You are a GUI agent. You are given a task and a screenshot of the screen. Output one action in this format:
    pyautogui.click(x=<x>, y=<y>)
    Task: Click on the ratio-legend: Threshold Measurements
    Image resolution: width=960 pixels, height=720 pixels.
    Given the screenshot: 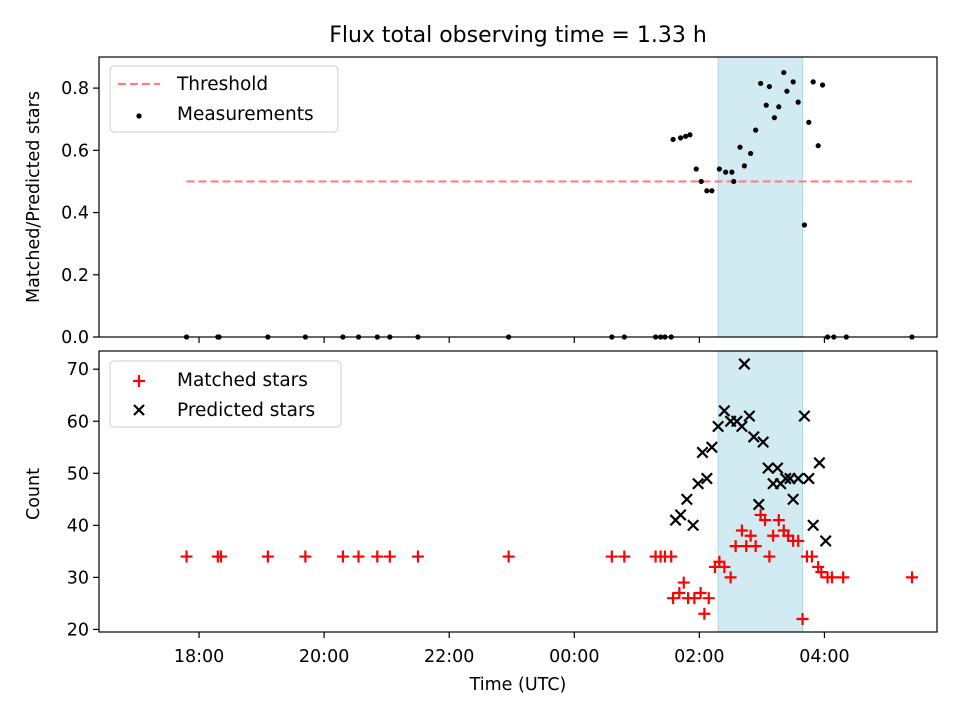 What is the action you would take?
    pyautogui.click(x=224, y=99)
    